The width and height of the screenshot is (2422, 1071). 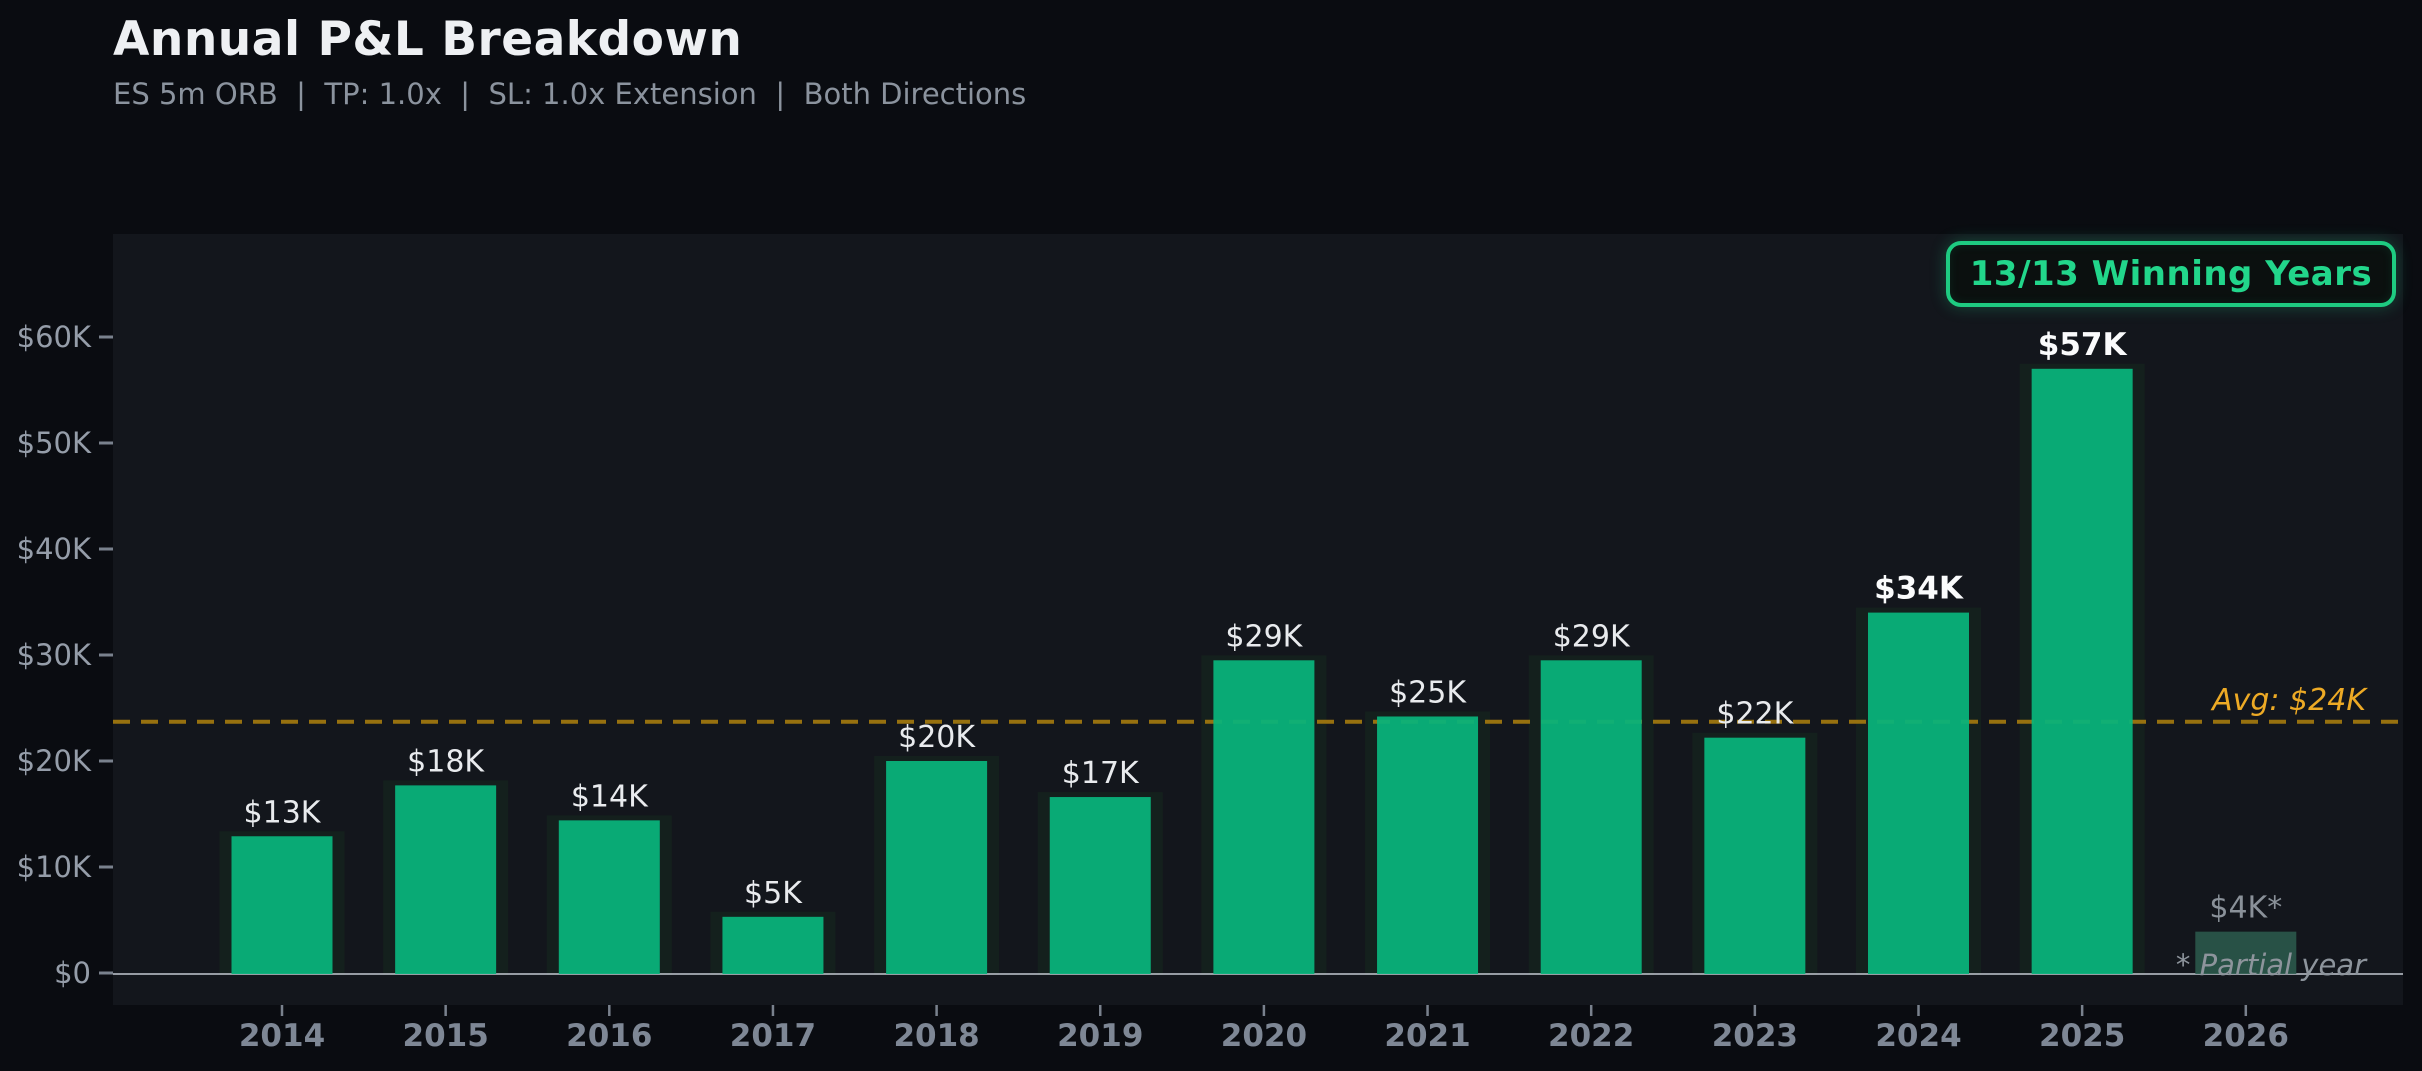 What do you see at coordinates (446, 761) in the screenshot?
I see `bar-value-label: $18K` at bounding box center [446, 761].